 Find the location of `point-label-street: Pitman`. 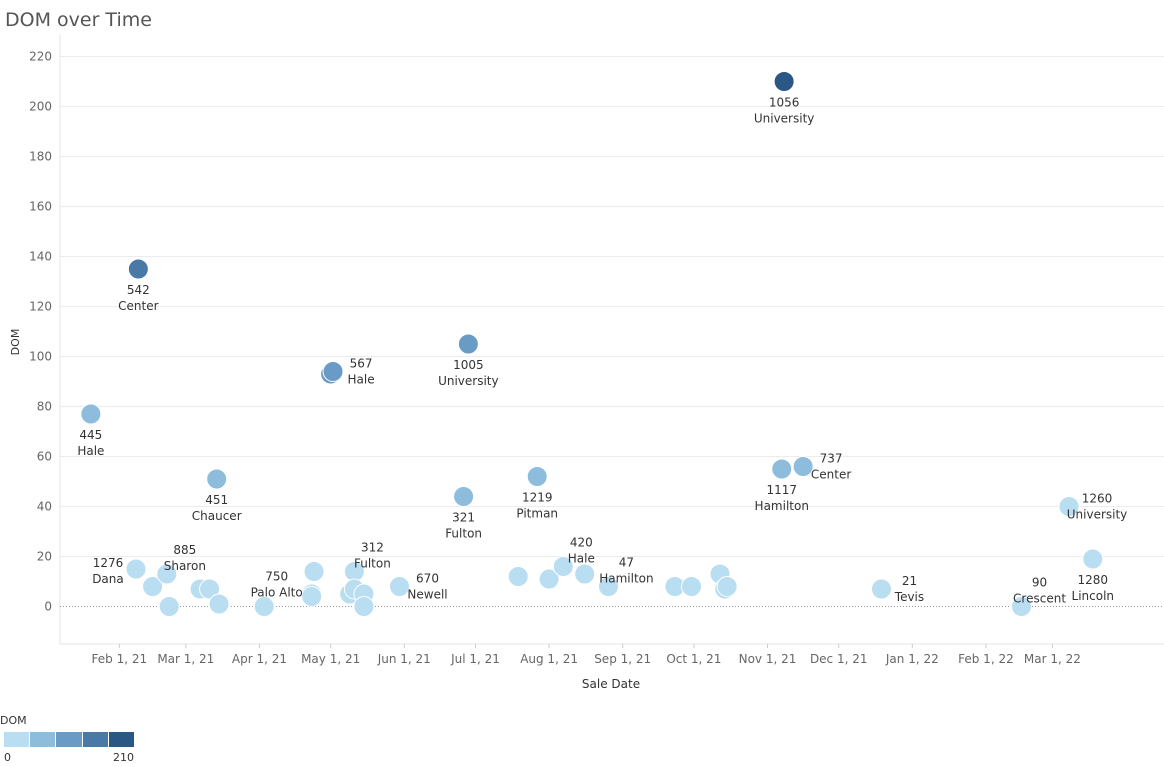

point-label-street: Pitman is located at coordinates (537, 514).